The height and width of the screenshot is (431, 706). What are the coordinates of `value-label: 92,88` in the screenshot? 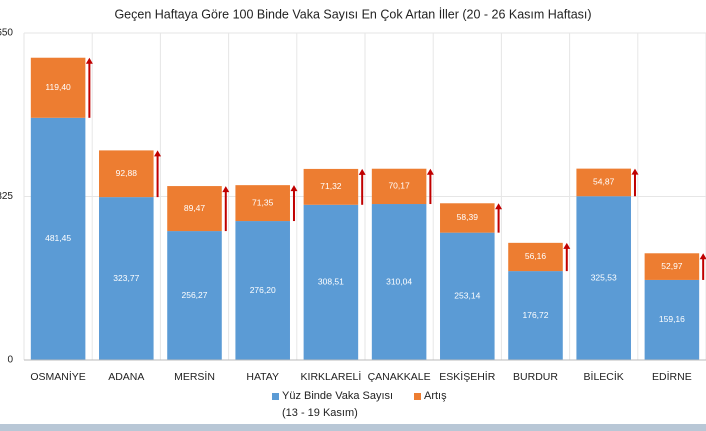 It's located at (127, 173).